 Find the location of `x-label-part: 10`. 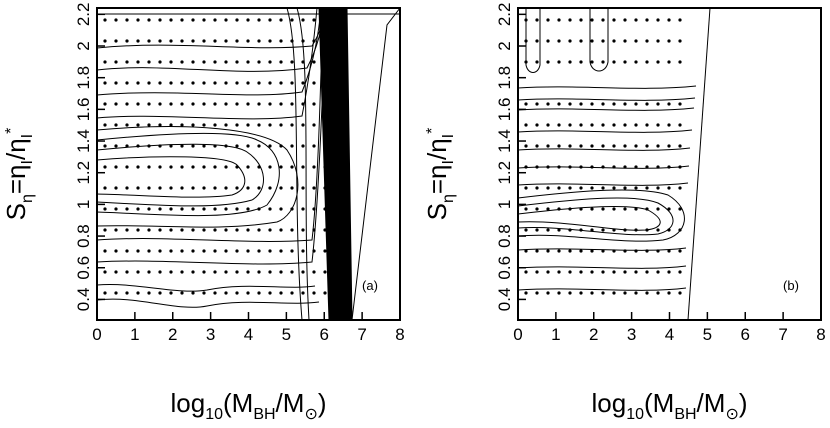

x-label-part: 10 is located at coordinates (635, 414).